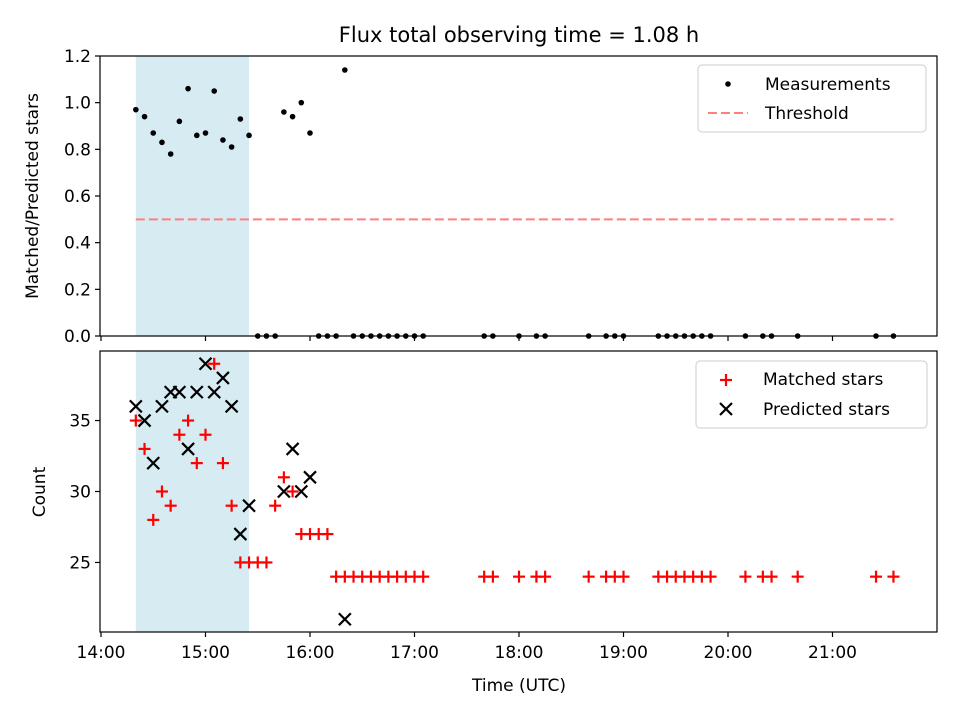  Describe the element at coordinates (828, 85) in the screenshot. I see `legend-label-measurements: Measurements` at that location.